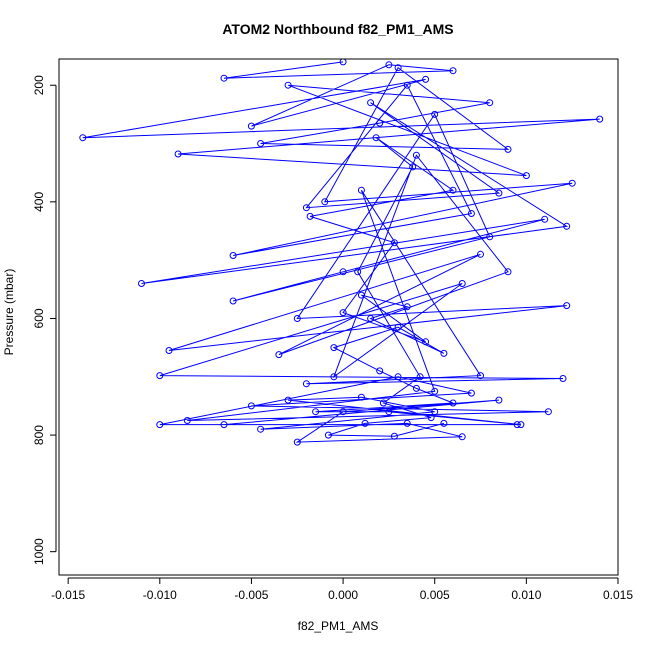 This screenshot has height=650, width=650. I want to click on x-tick-label: 0.010, so click(526, 595).